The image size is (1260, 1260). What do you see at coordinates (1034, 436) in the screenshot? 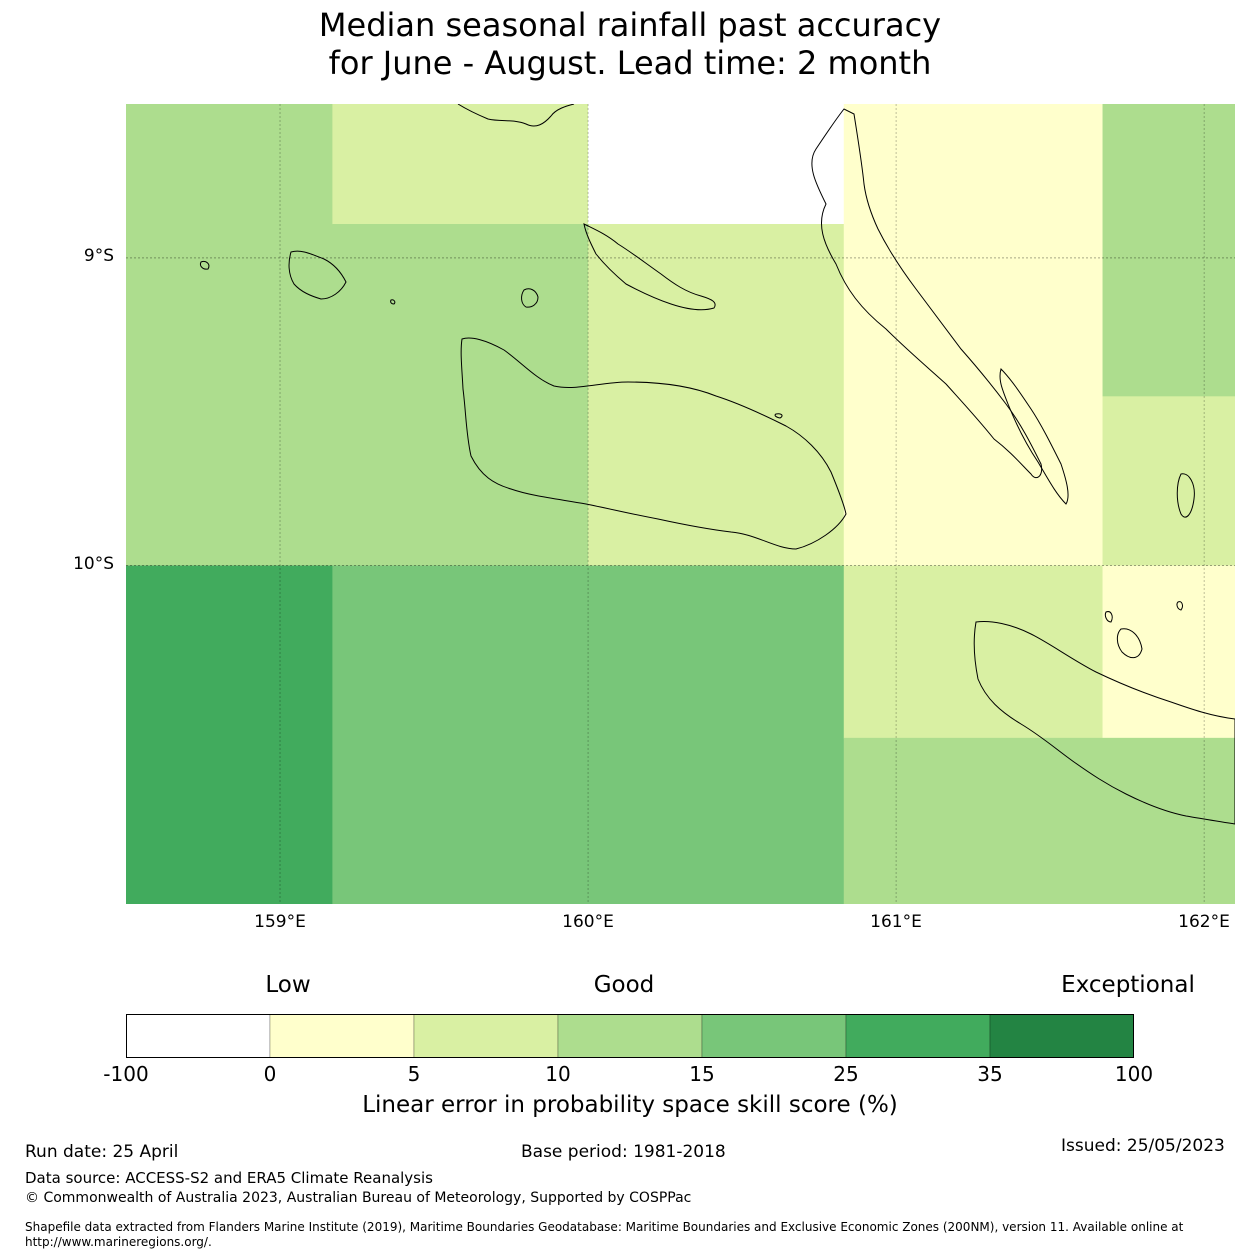
I see `coastline-small-malaita` at bounding box center [1034, 436].